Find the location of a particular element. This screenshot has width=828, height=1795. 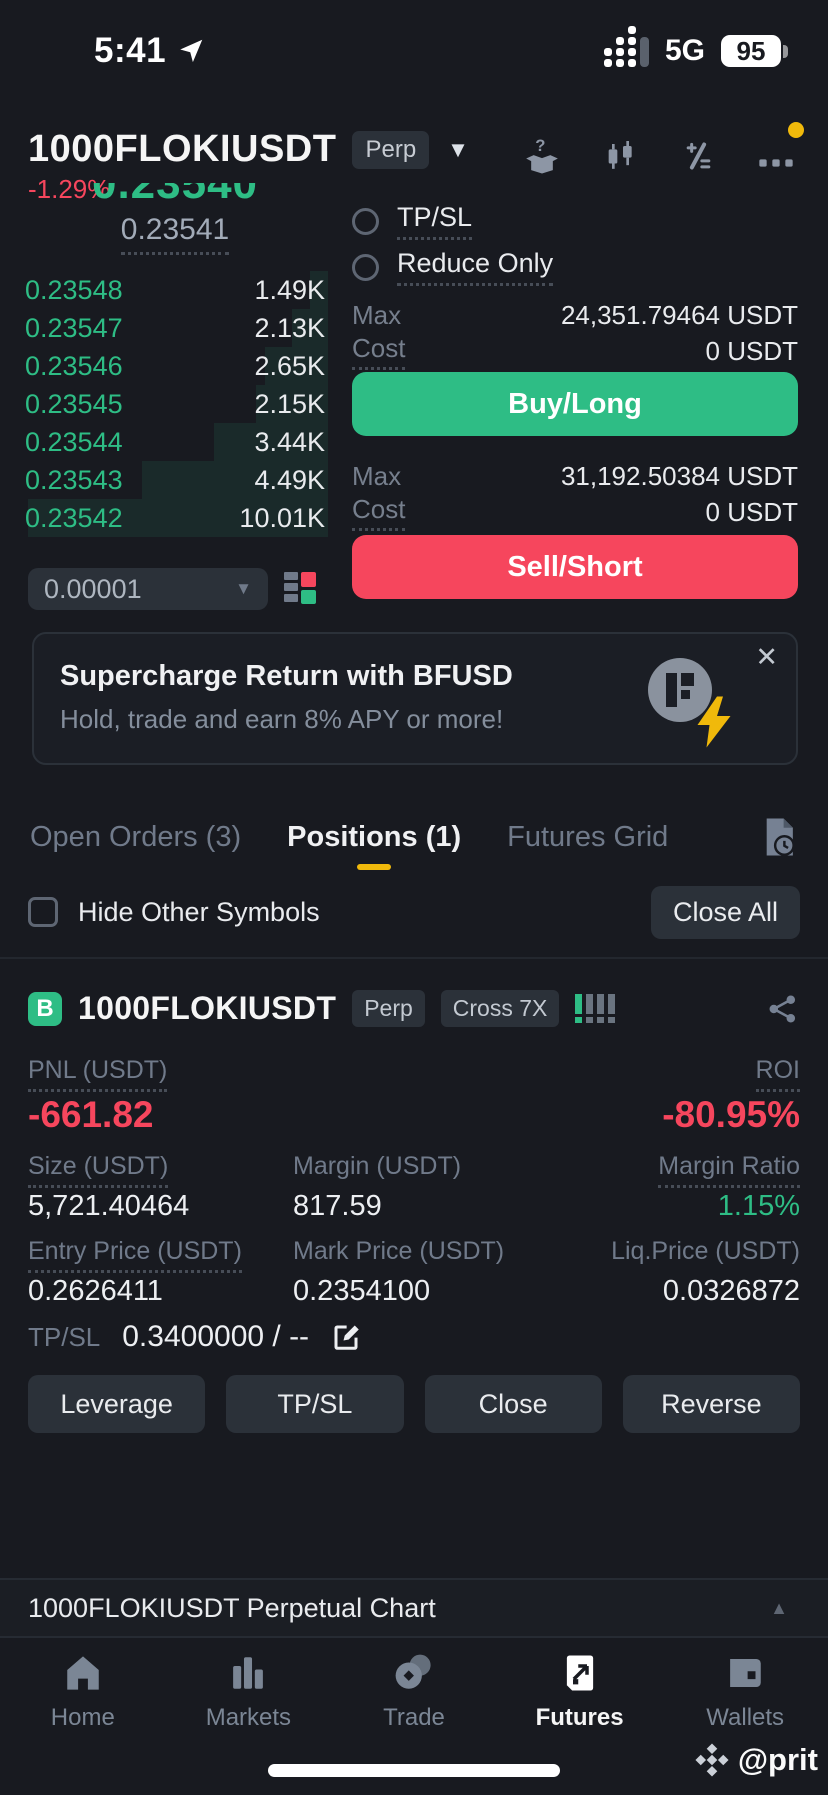

battery-icon: 95 is located at coordinates (754, 51).